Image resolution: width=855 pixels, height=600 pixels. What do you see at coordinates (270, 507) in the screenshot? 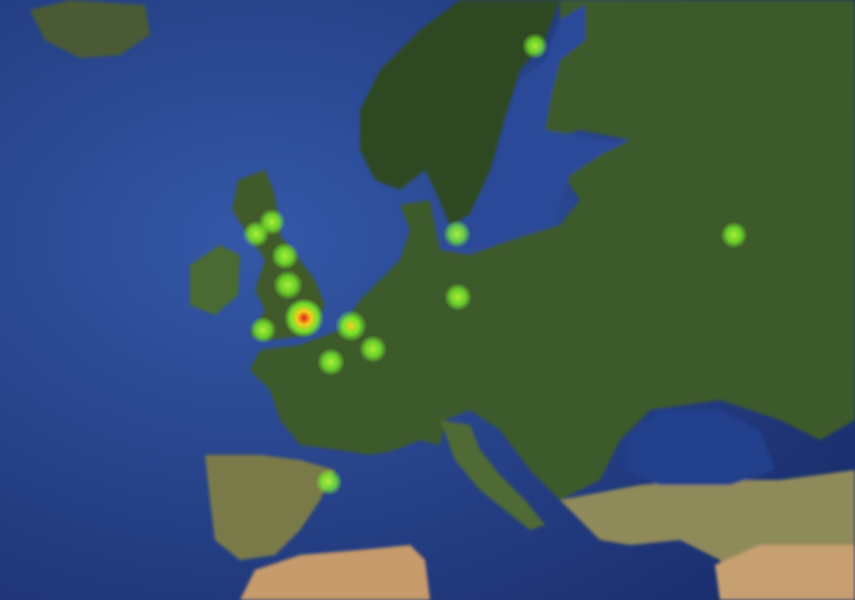
I see `land-iberia` at bounding box center [270, 507].